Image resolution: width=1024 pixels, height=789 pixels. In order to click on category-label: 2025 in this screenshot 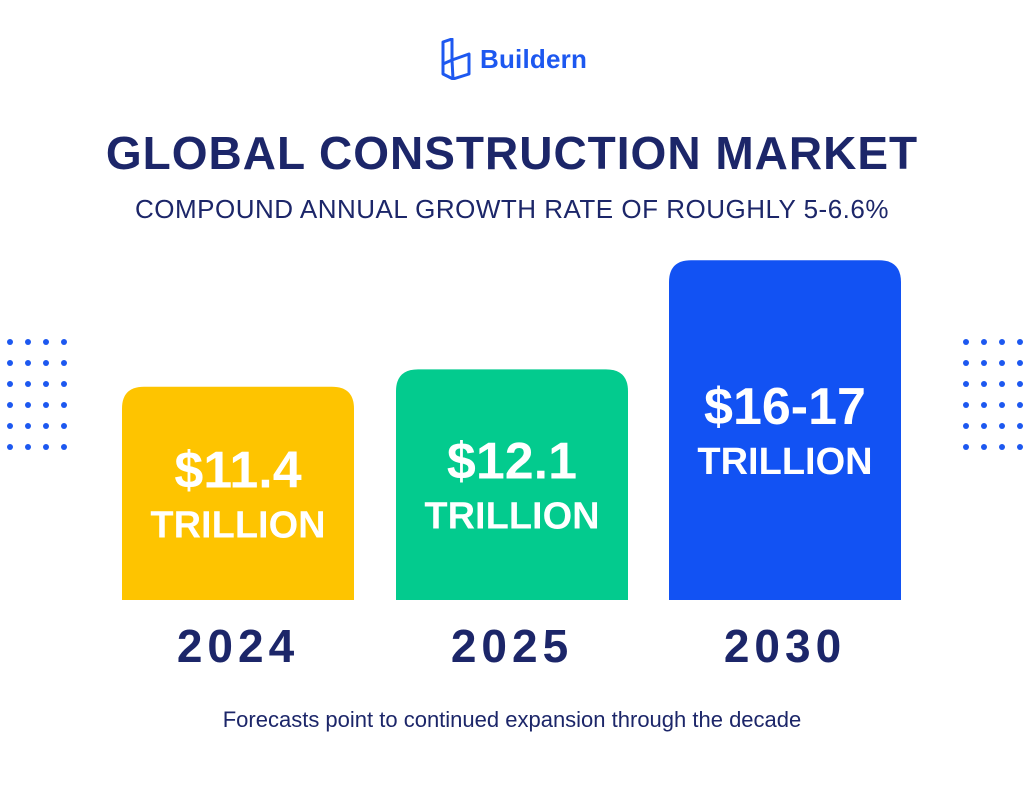, I will do `click(512, 646)`.